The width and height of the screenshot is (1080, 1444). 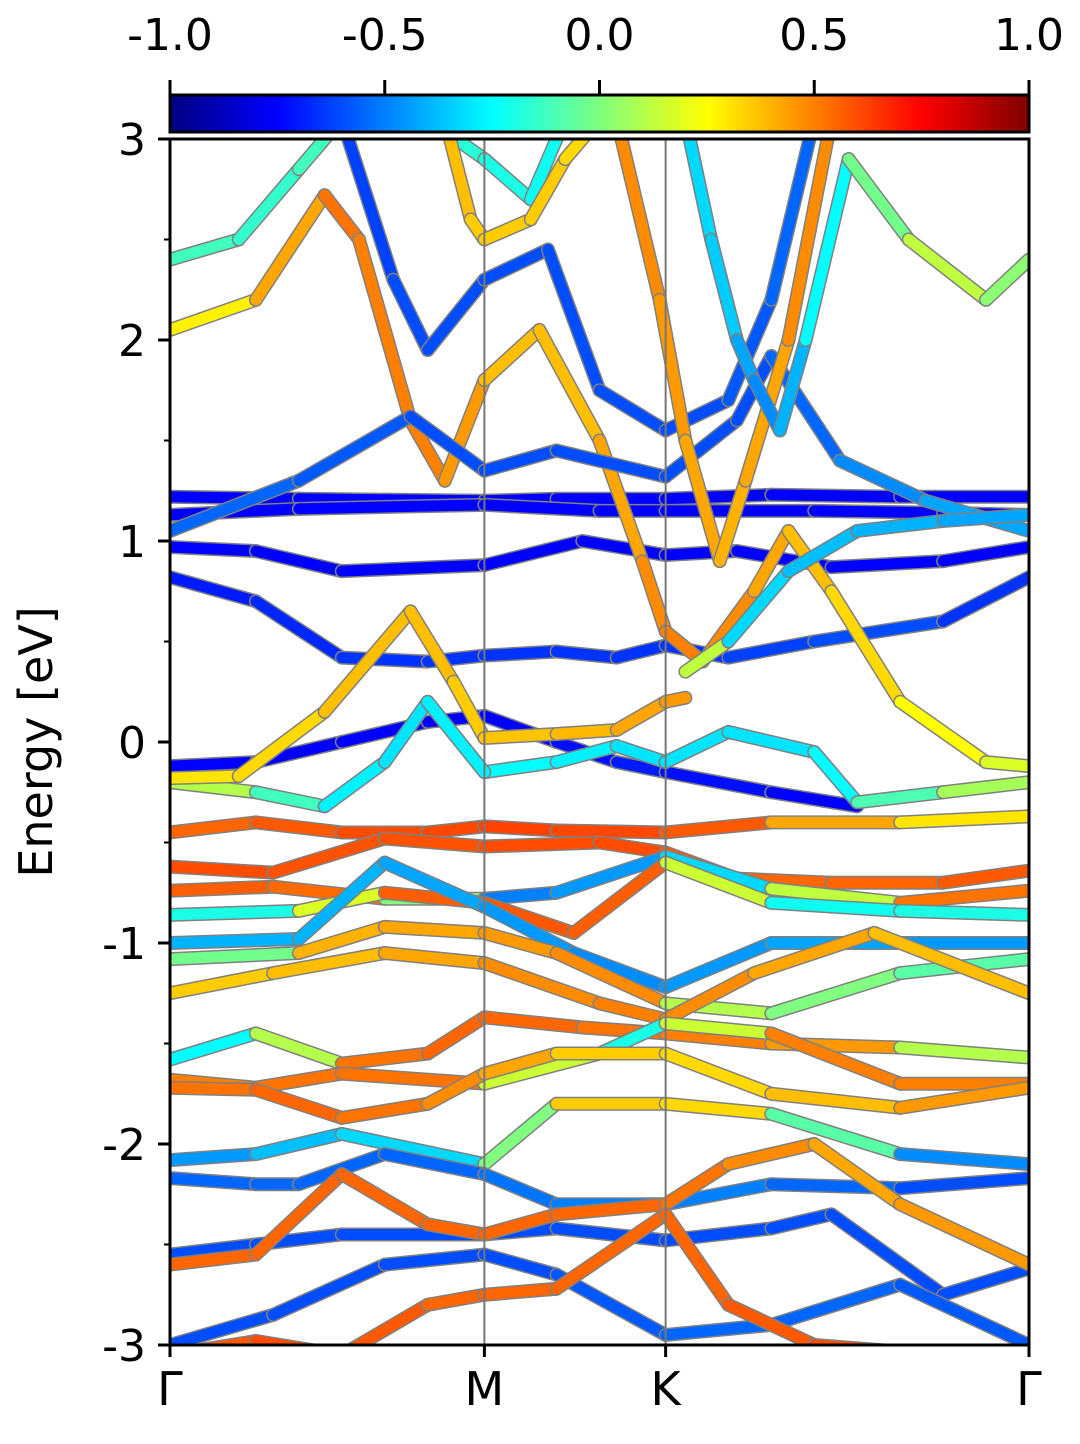 I want to click on colorbar: -1.0 -0.5 0.0 0.5 1.0, so click(x=595, y=72).